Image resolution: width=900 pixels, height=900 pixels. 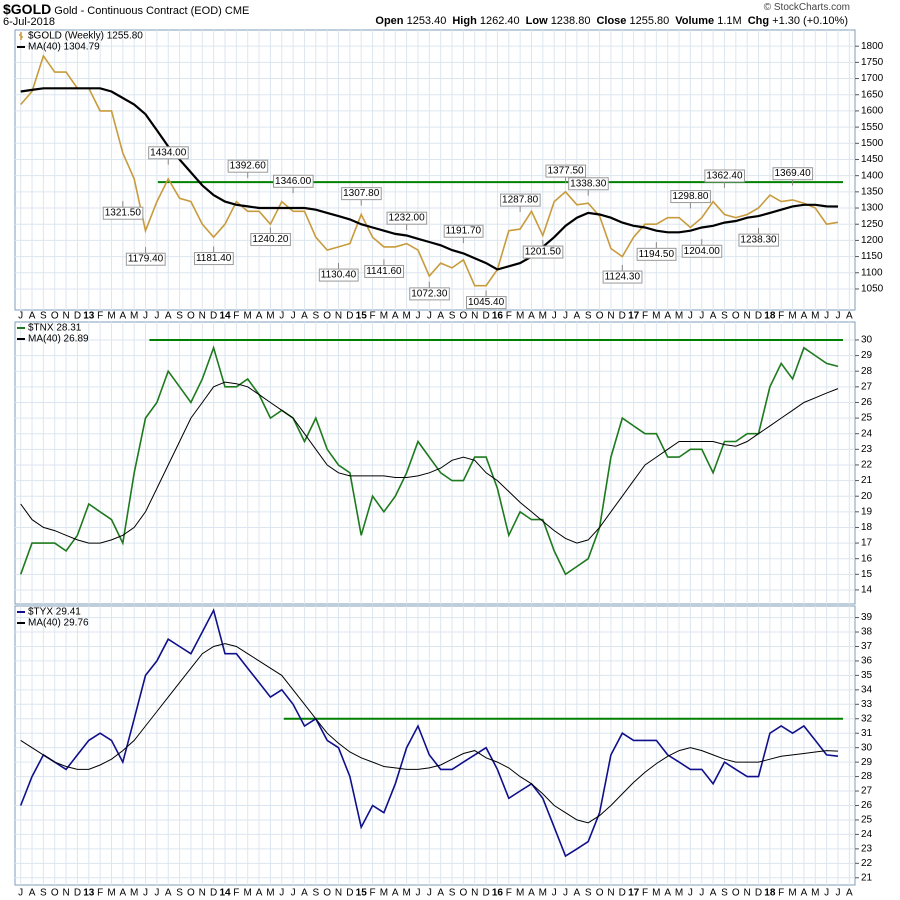 I want to click on annotation-label: 1191.70, so click(x=464, y=231).